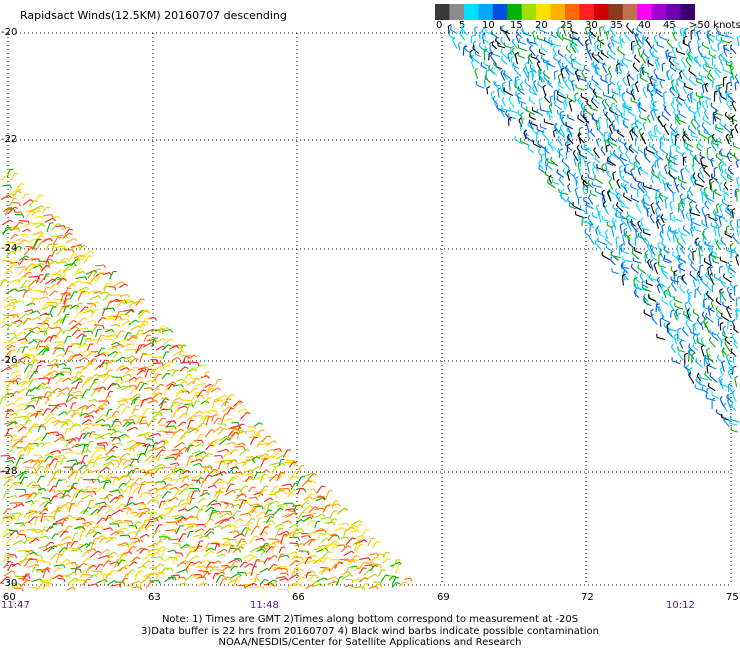  Describe the element at coordinates (659, 12) in the screenshot. I see `legend-swatch` at that location.